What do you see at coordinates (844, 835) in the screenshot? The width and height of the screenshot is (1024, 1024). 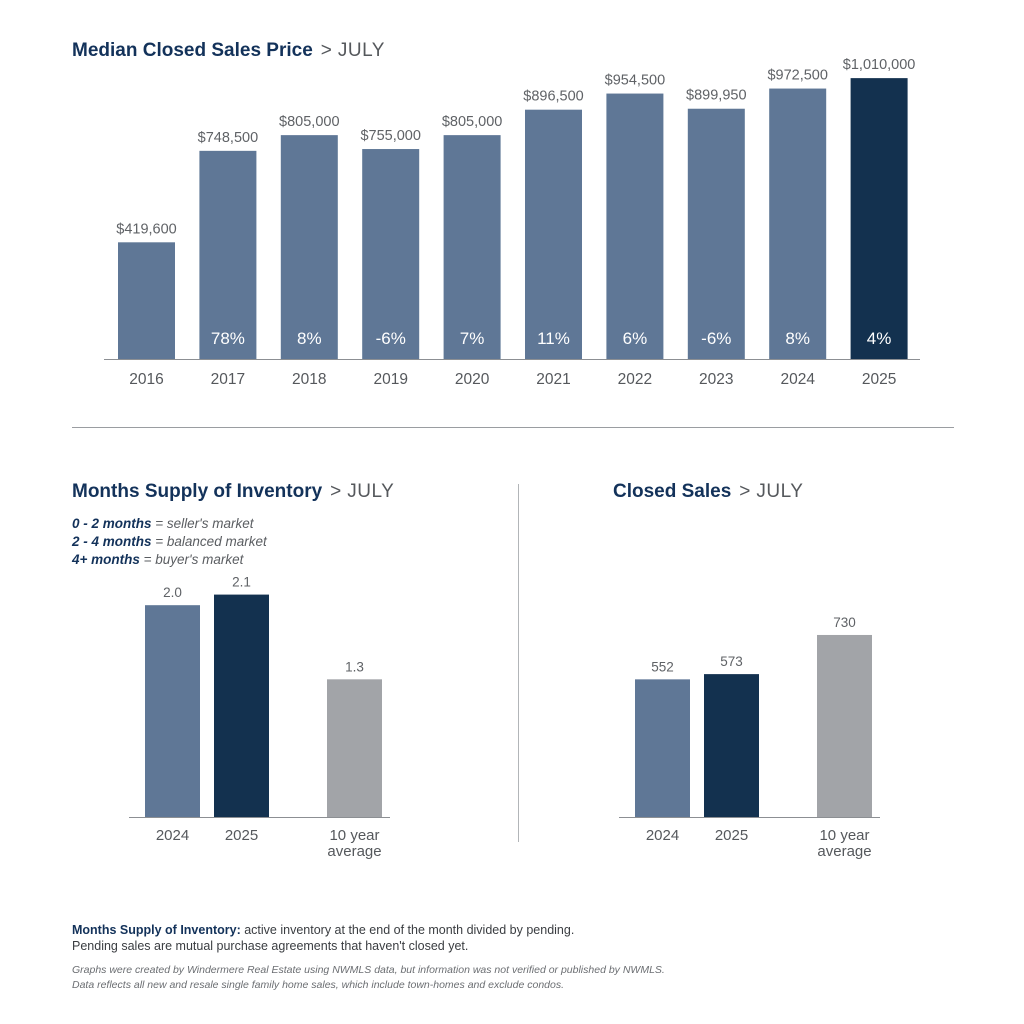 I see `closed-x-tick: 10 year` at bounding box center [844, 835].